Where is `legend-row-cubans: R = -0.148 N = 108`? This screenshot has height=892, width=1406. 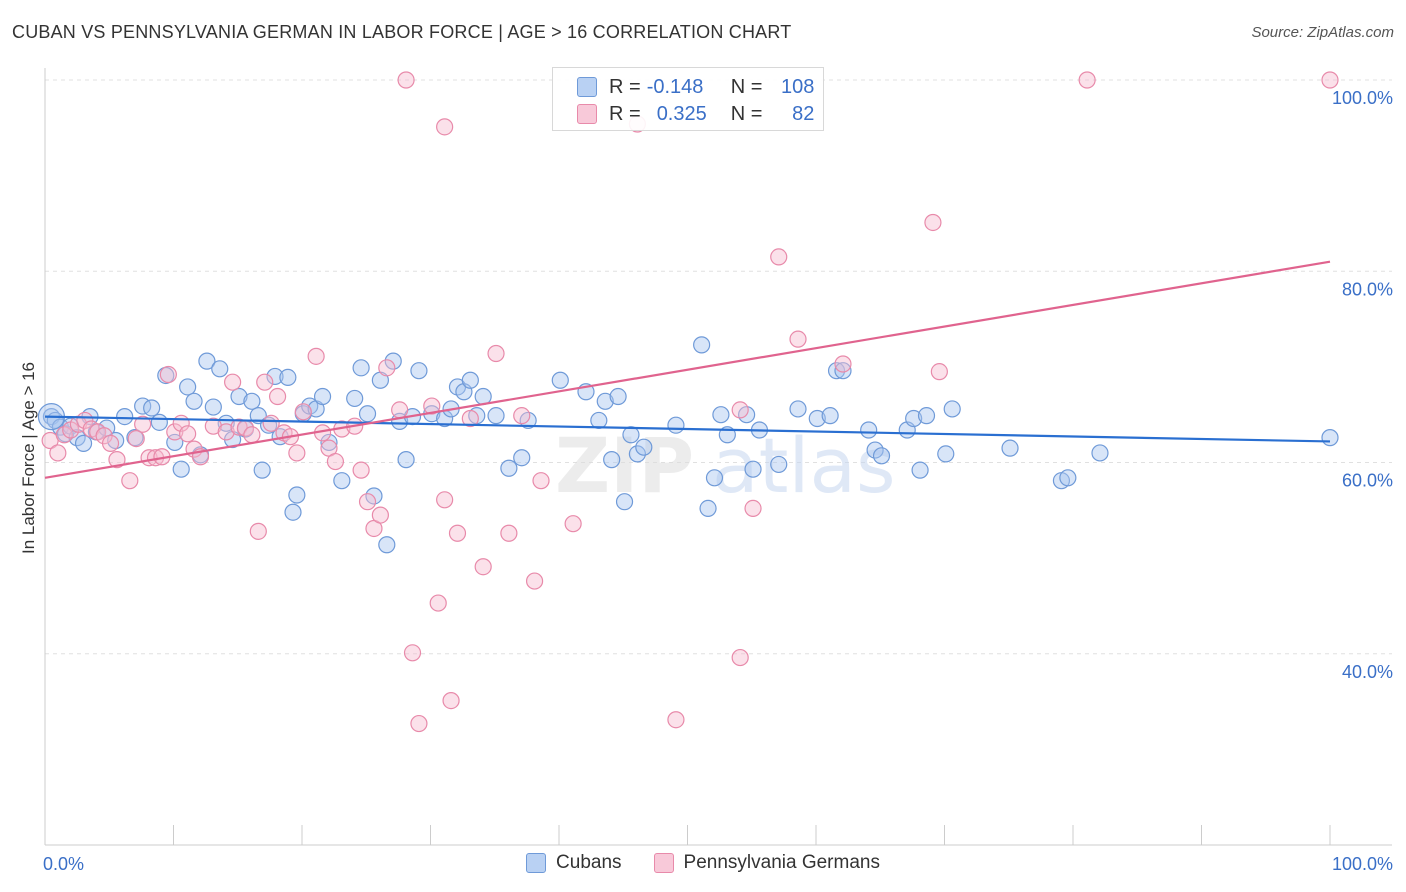
legend-row-cubans: R = -0.148 N = 108 is located at coordinates (695, 87).